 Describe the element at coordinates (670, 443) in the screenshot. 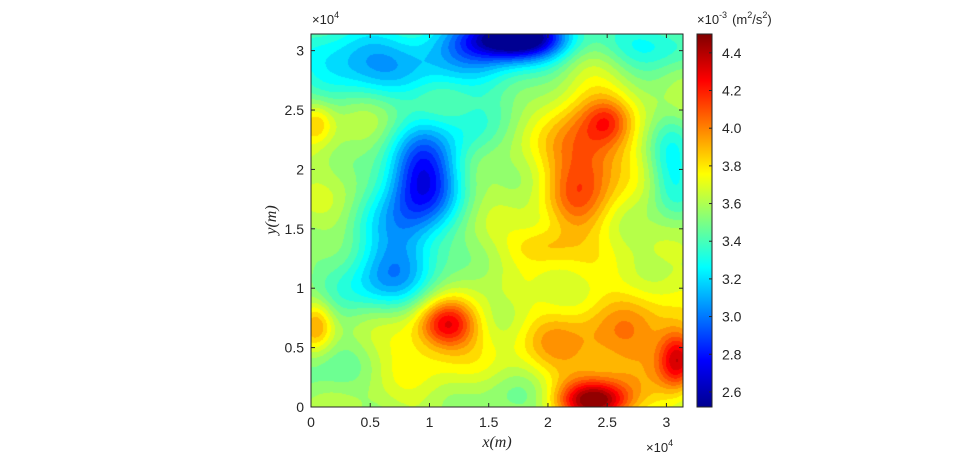

I see `x-multiplier-exp: 4` at that location.